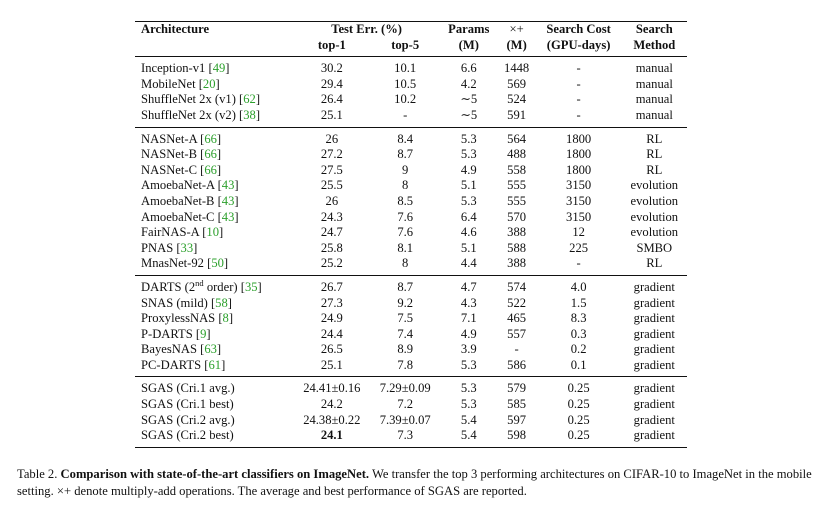  I want to click on table-row: Inception-v1 [49] 30.2 10.1 6.6 1448- manual, so click(411, 66).